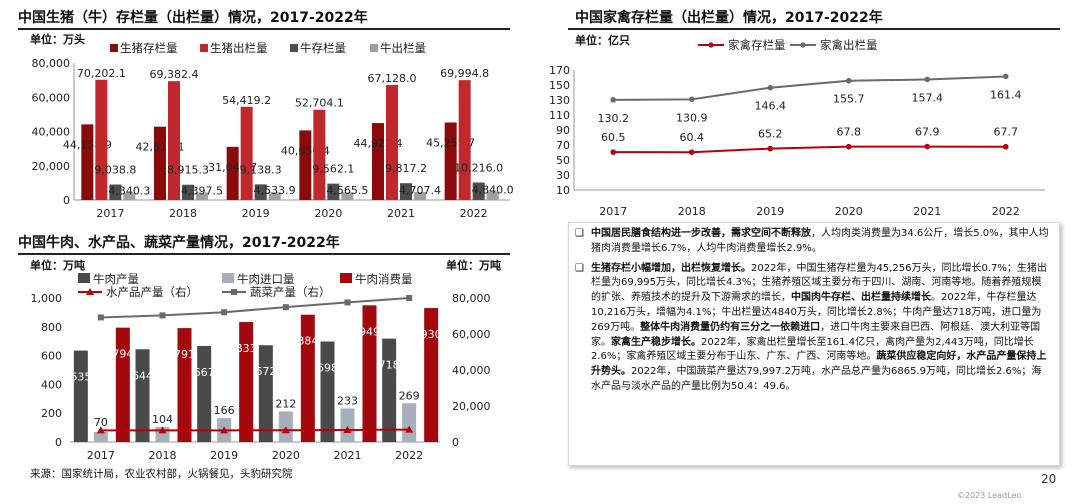 This screenshot has width=1080, height=504. I want to click on y-tick-label-left: 200, so click(51, 413).